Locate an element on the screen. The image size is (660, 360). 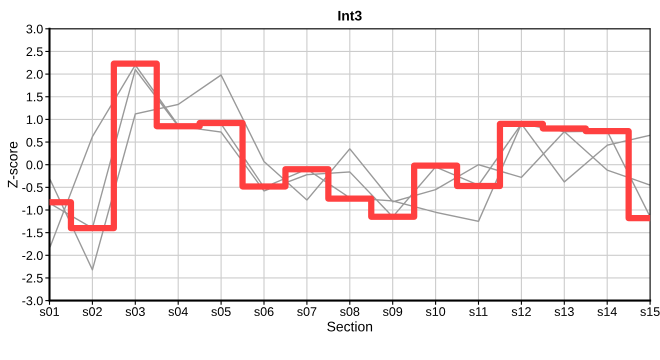
chart-title: Int3 is located at coordinates (350, 15).